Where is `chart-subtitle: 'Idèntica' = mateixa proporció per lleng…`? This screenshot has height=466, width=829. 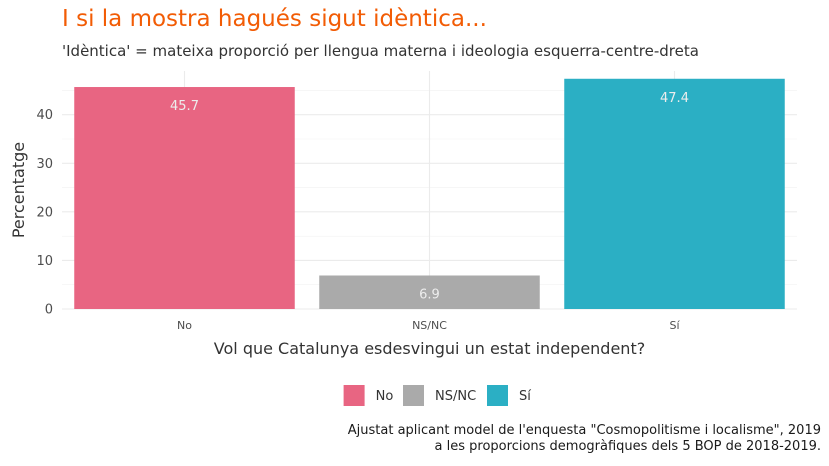
chart-subtitle: 'Idèntica' = mateixa proporció per lleng… is located at coordinates (380, 51).